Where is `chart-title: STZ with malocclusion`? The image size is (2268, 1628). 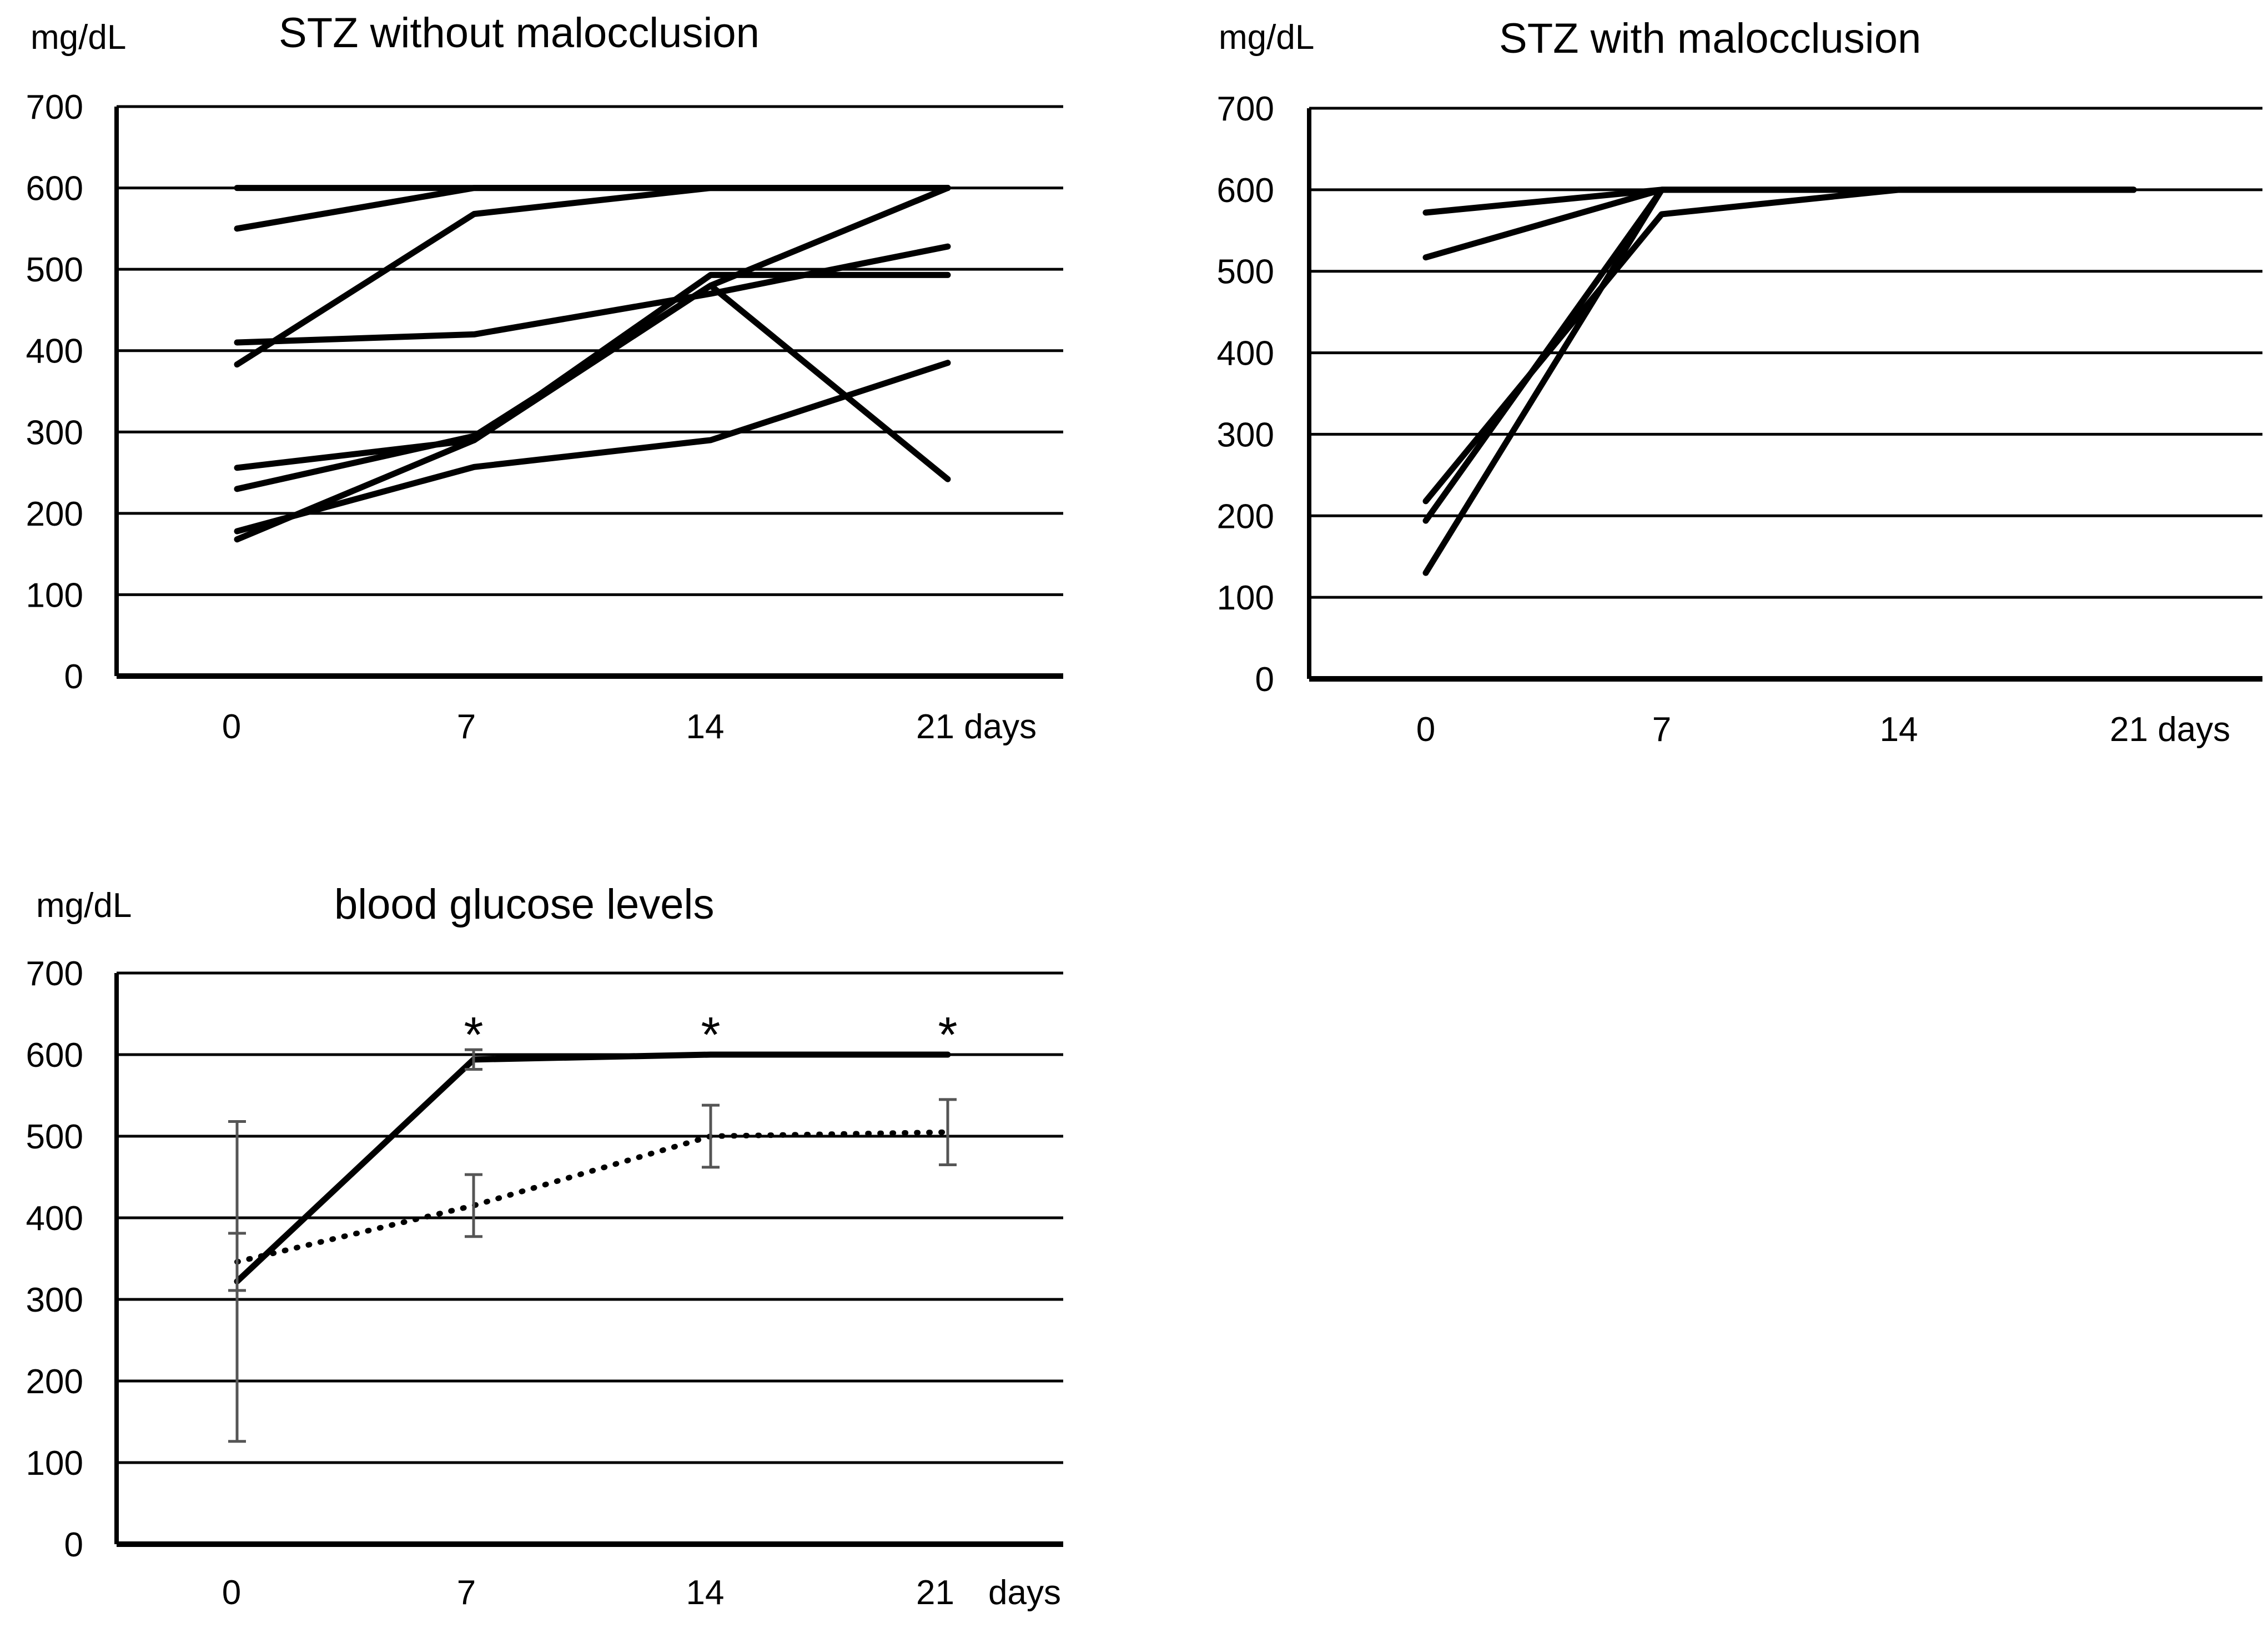 chart-title: STZ with malocclusion is located at coordinates (1710, 38).